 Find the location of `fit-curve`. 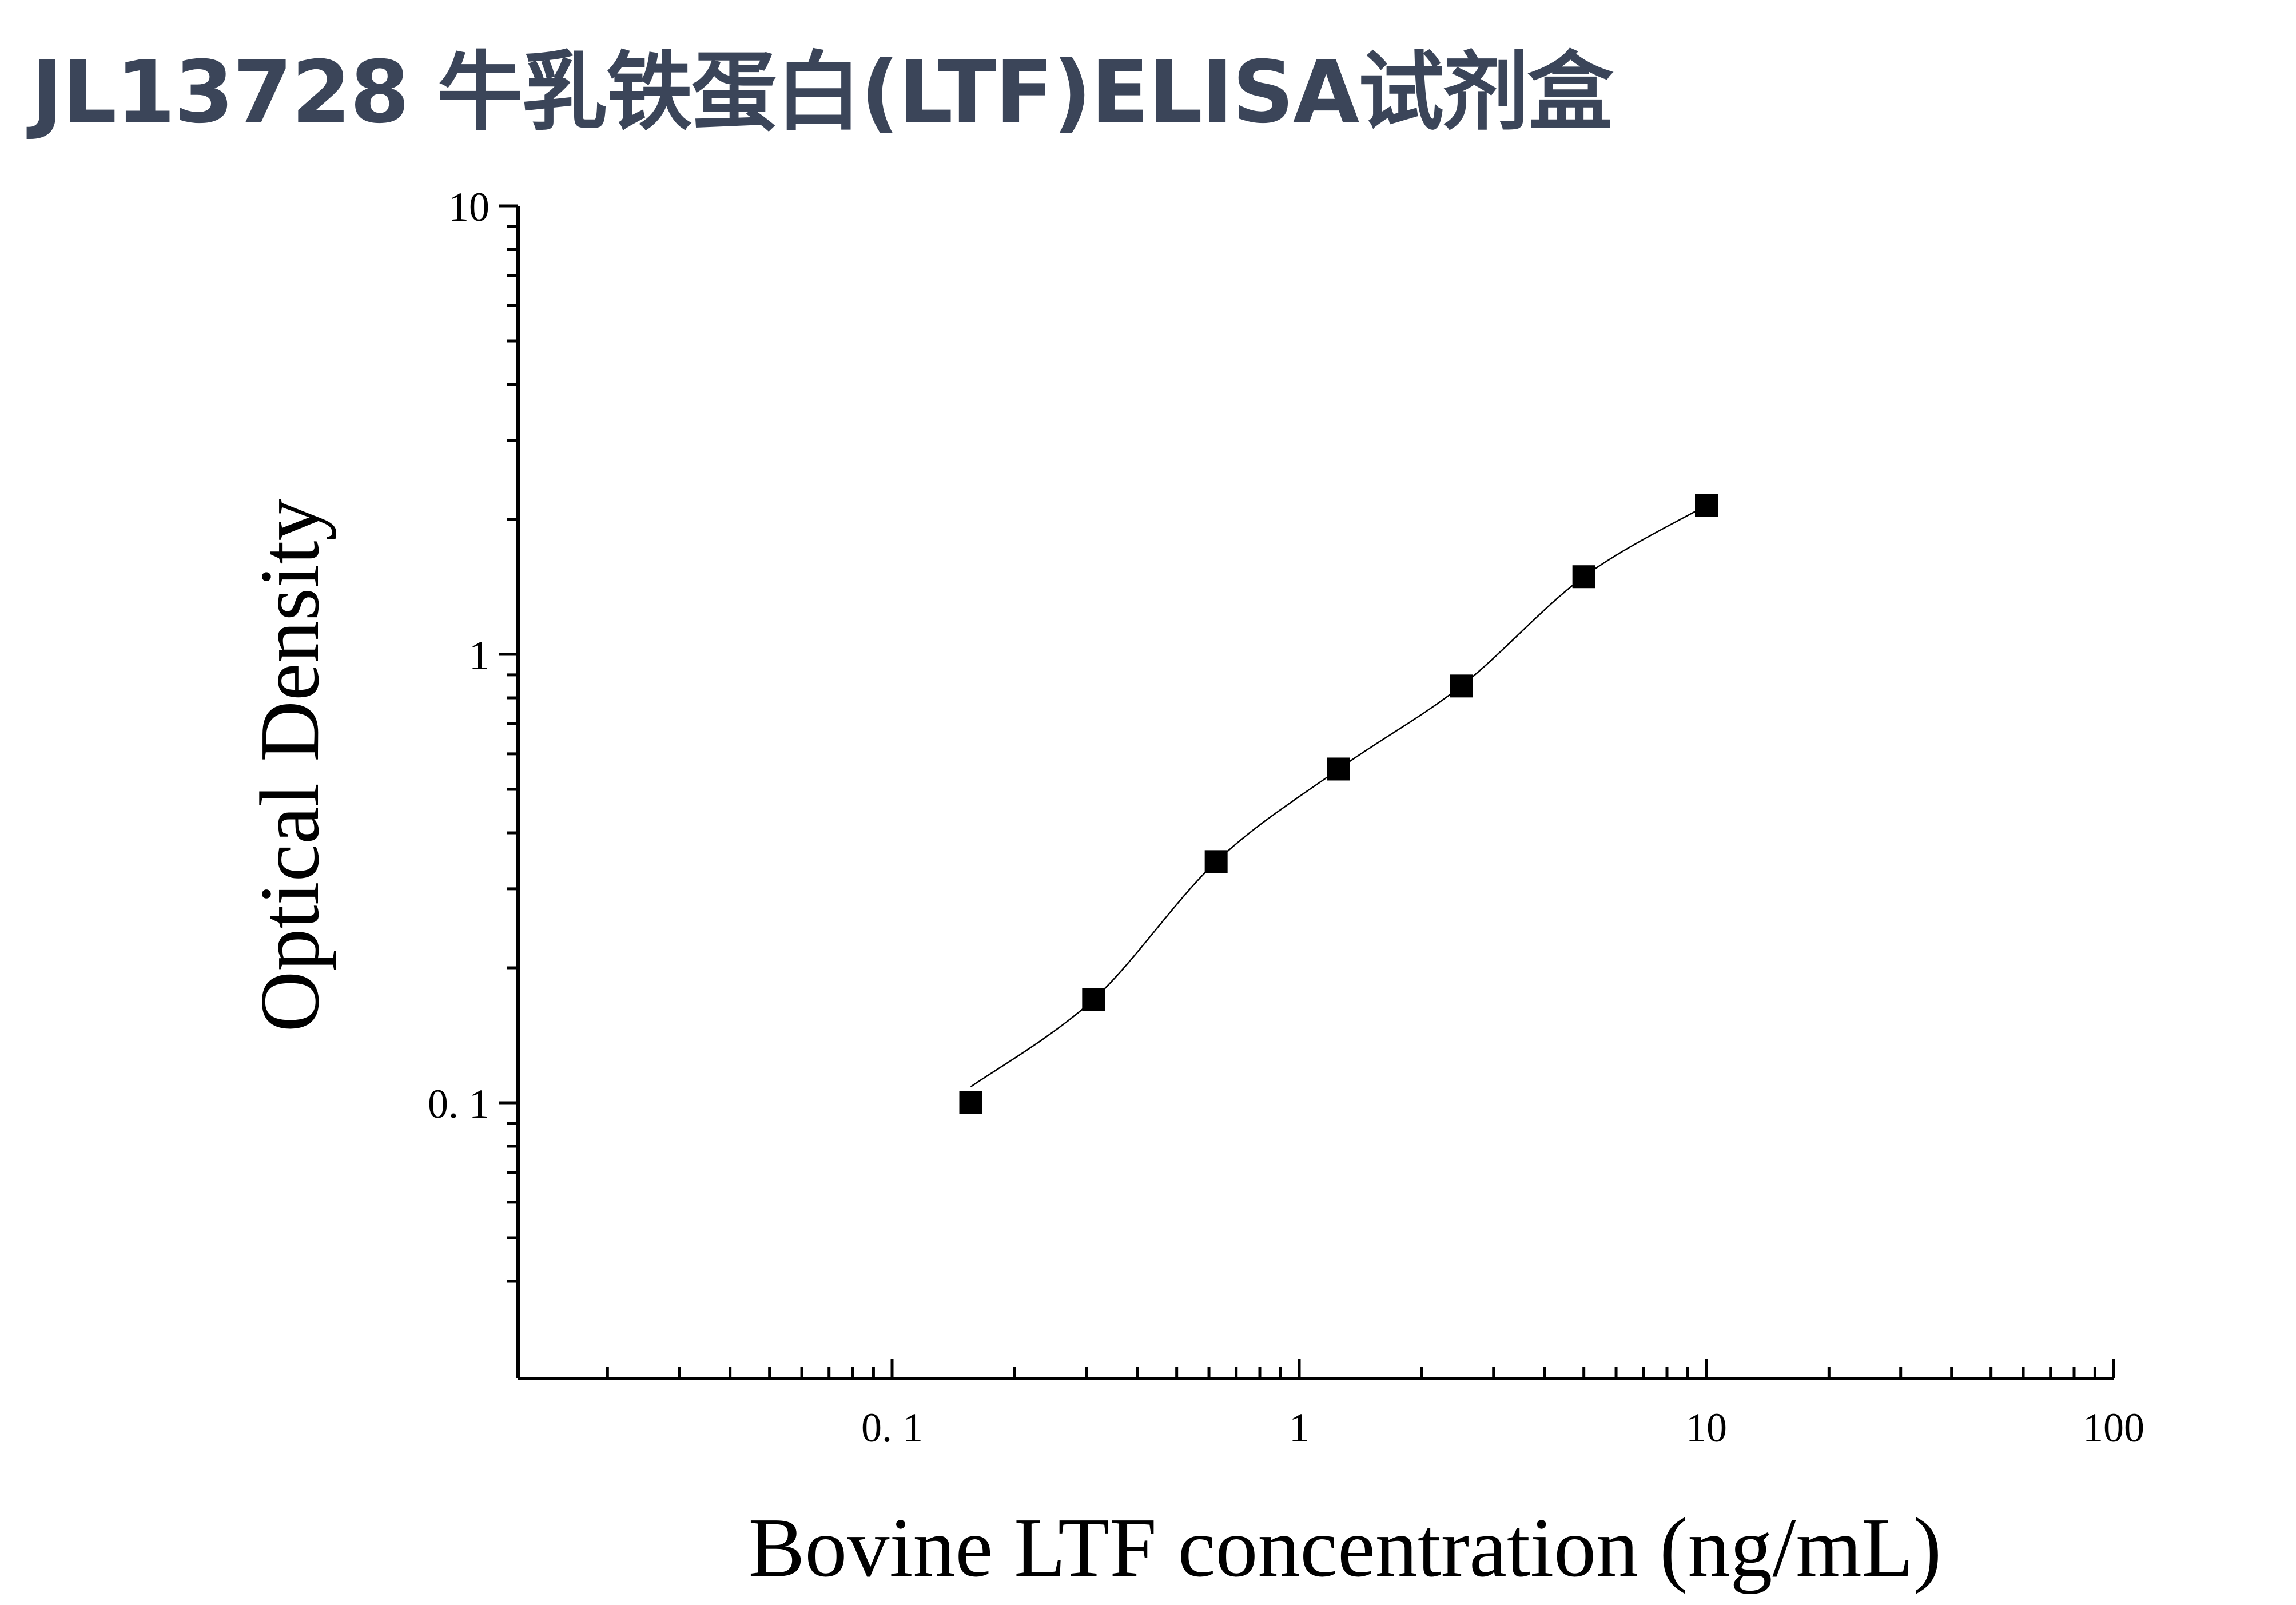

fit-curve is located at coordinates (1339, 796).